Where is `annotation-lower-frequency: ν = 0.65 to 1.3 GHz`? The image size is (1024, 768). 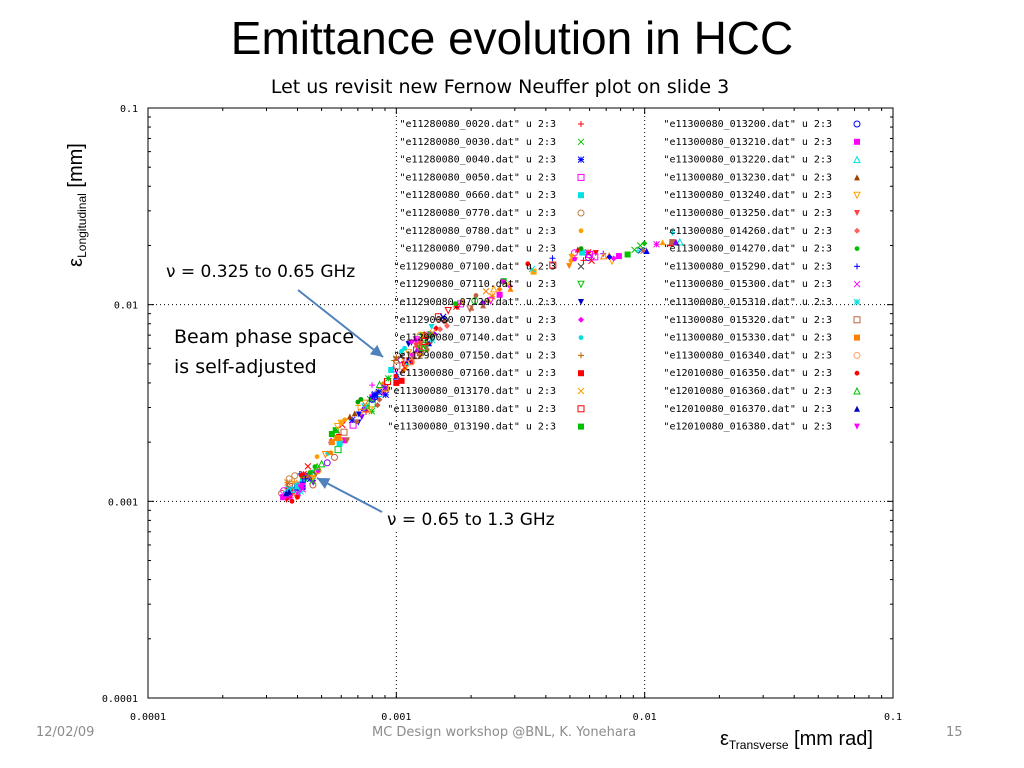
annotation-lower-frequency: ν = 0.65 to 1.3 GHz is located at coordinates (471, 520).